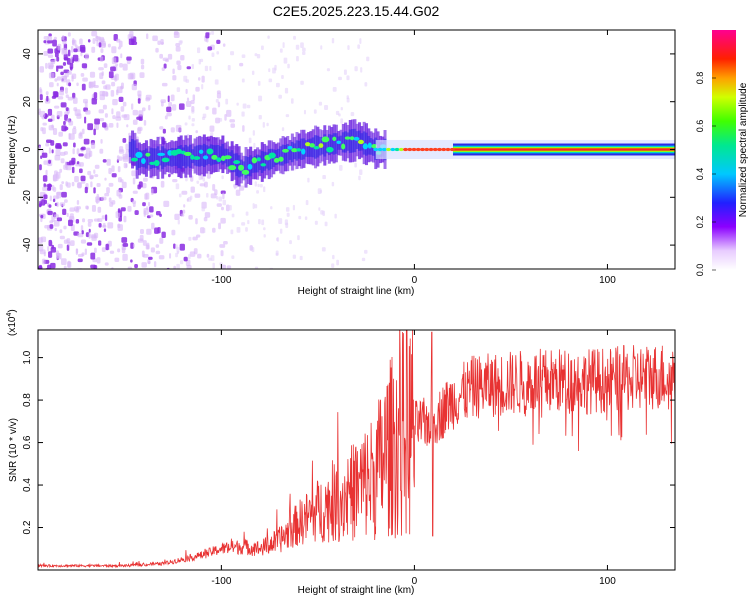  I want to click on x-tick-label: 0, so click(415, 280).